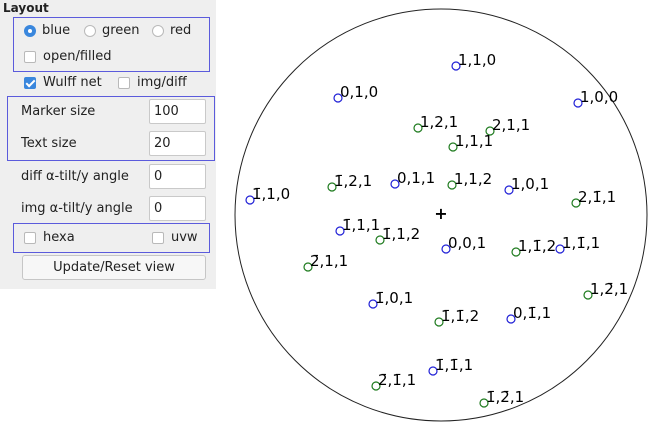 This screenshot has width=669, height=427. What do you see at coordinates (121, 30) in the screenshot?
I see `radio-green-label: green` at bounding box center [121, 30].